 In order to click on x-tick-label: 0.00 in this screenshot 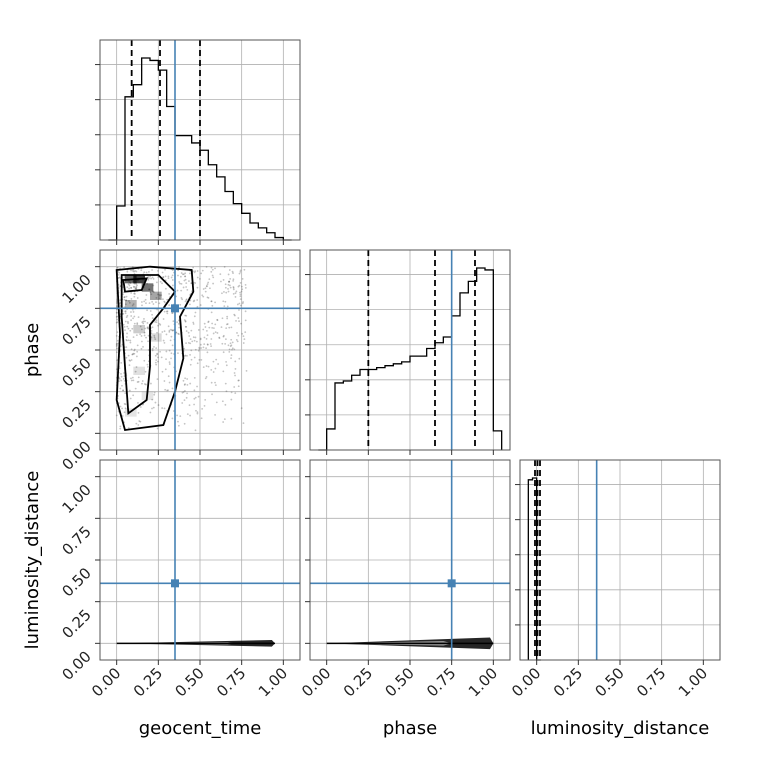, I will do `click(106, 682)`.